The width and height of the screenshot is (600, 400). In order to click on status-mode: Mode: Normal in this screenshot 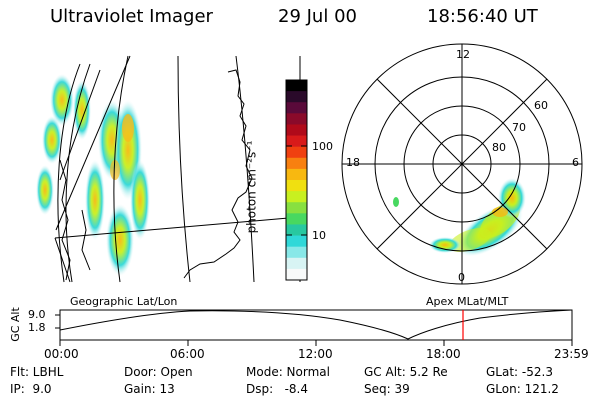, I will do `click(288, 372)`.